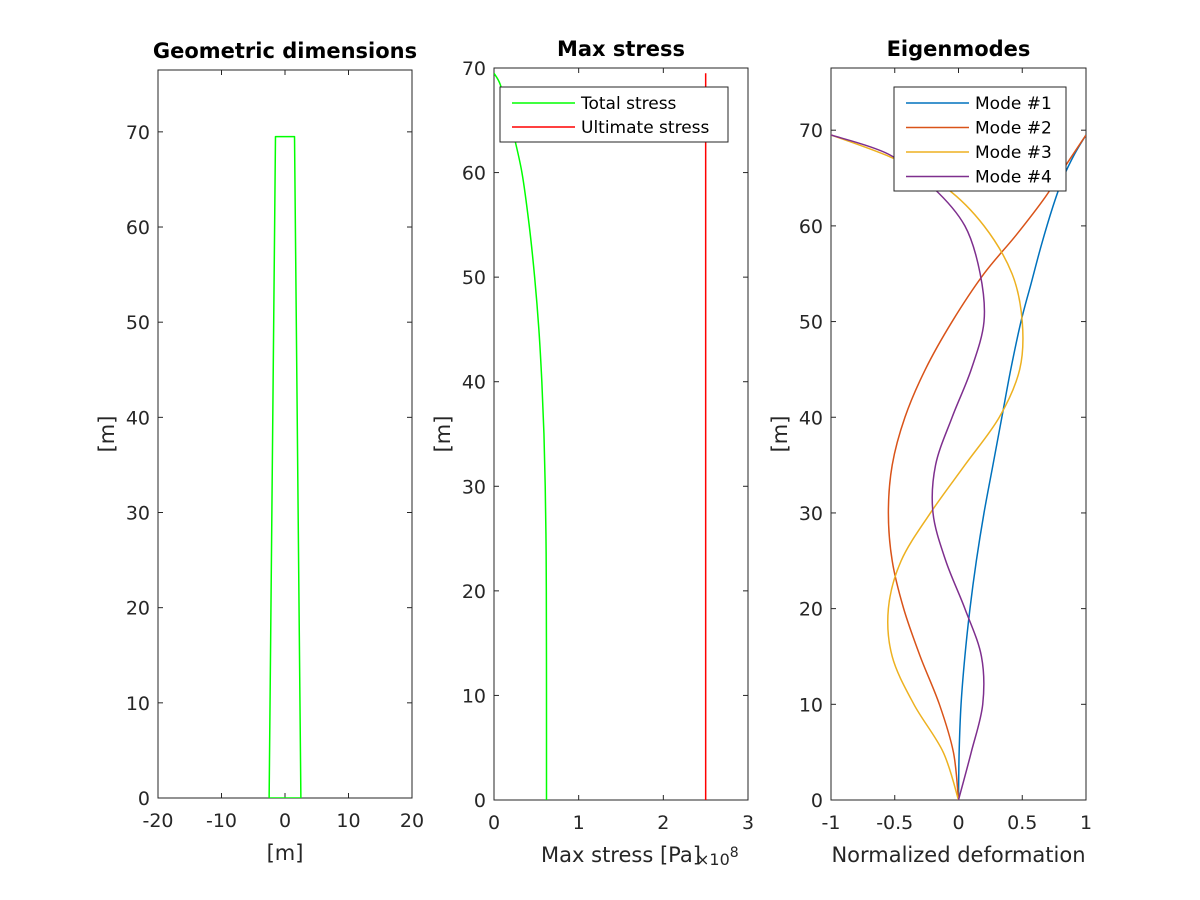 Image resolution: width=1200 pixels, height=900 pixels. I want to click on x-tick-label: -20, so click(157, 821).